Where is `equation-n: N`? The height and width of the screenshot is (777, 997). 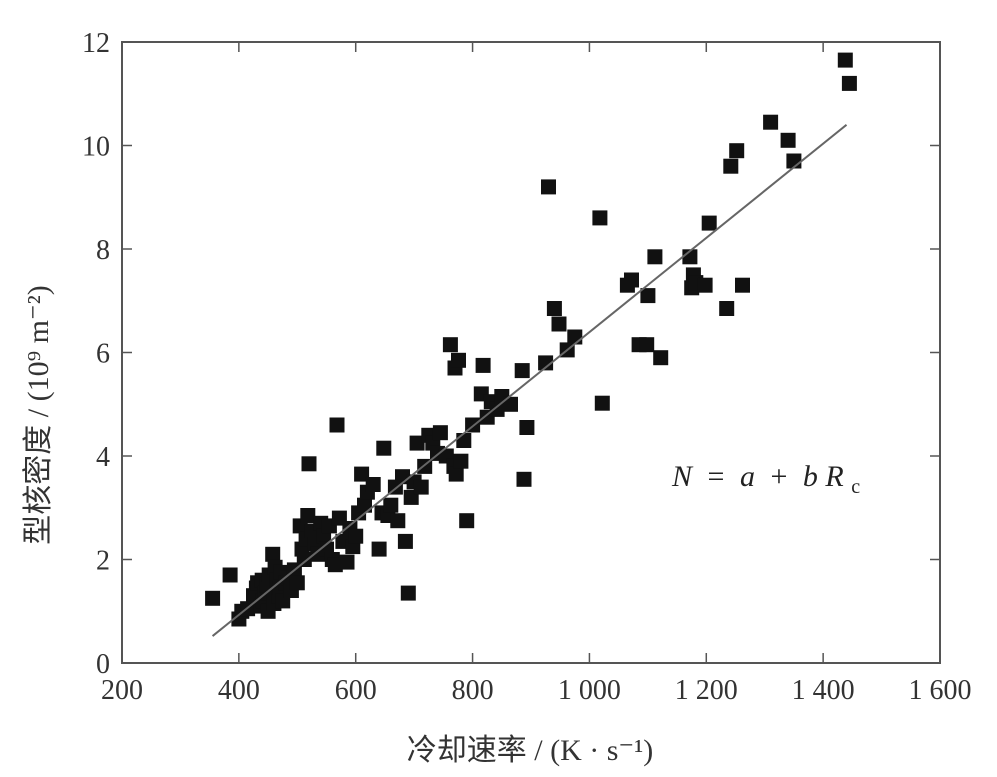
equation-n: N is located at coordinates (682, 476).